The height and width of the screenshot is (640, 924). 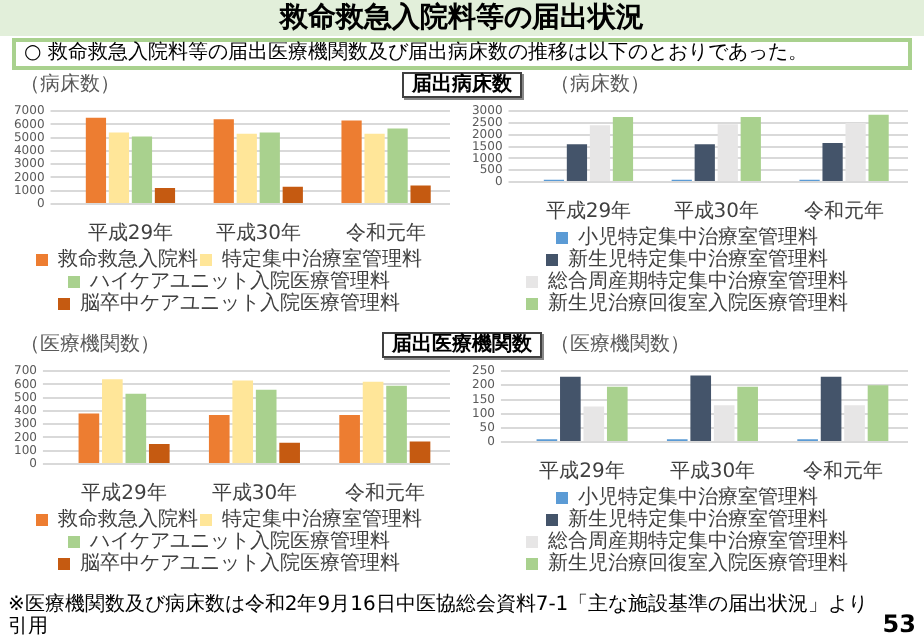 What do you see at coordinates (462, 18) in the screenshot?
I see `chart-title: 救命救急入院料等の届出状況` at bounding box center [462, 18].